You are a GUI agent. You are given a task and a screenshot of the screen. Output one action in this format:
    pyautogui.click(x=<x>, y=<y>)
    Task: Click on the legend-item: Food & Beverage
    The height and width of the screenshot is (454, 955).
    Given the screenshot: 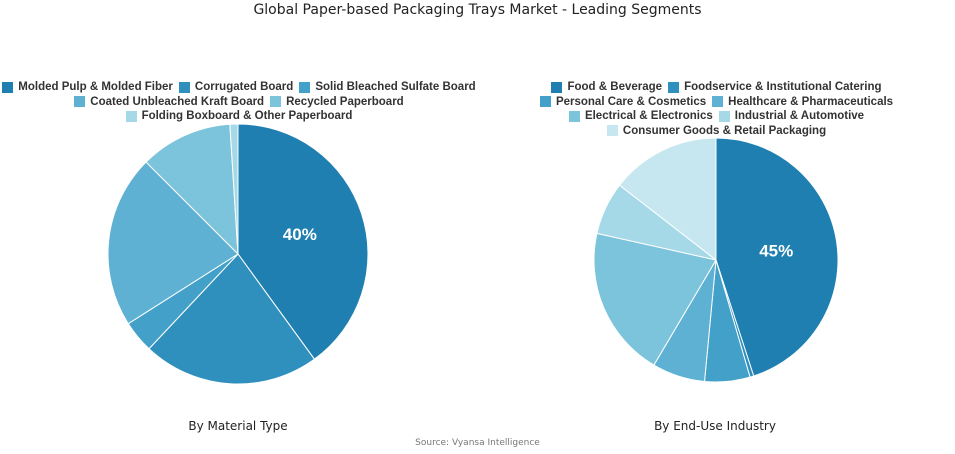 What is the action you would take?
    pyautogui.click(x=606, y=87)
    